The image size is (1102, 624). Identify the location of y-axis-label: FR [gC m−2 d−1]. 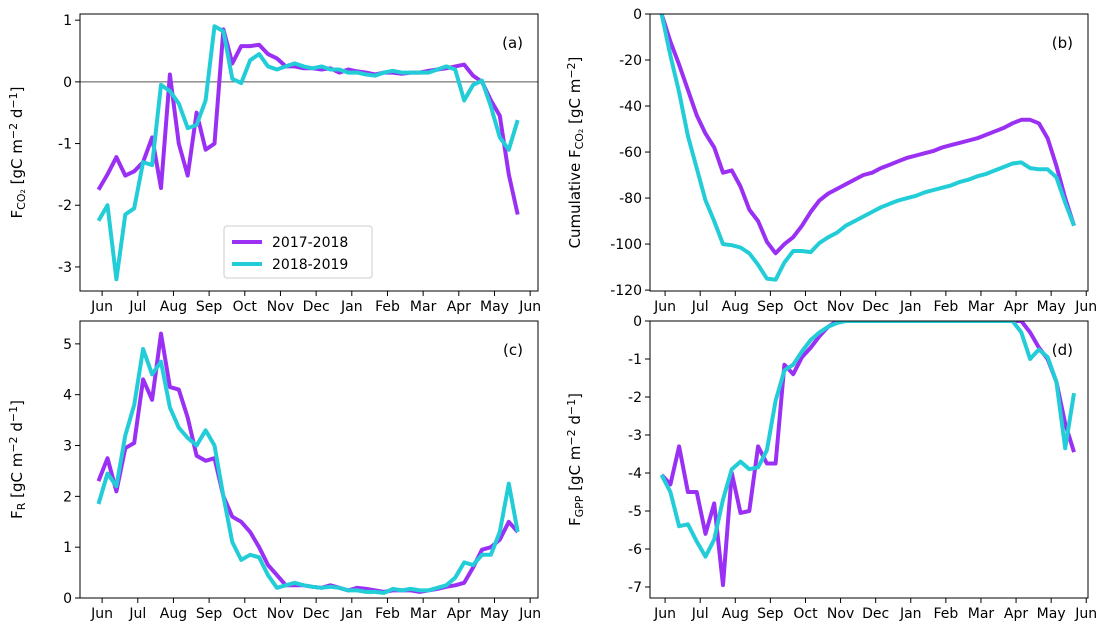
(17, 459).